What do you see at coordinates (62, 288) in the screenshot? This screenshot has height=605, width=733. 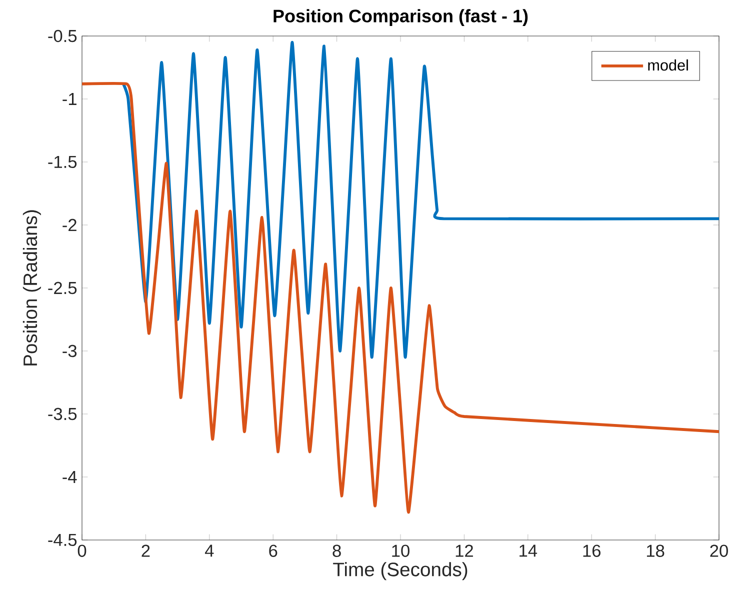 I see `y-tick-label: -2.5` at bounding box center [62, 288].